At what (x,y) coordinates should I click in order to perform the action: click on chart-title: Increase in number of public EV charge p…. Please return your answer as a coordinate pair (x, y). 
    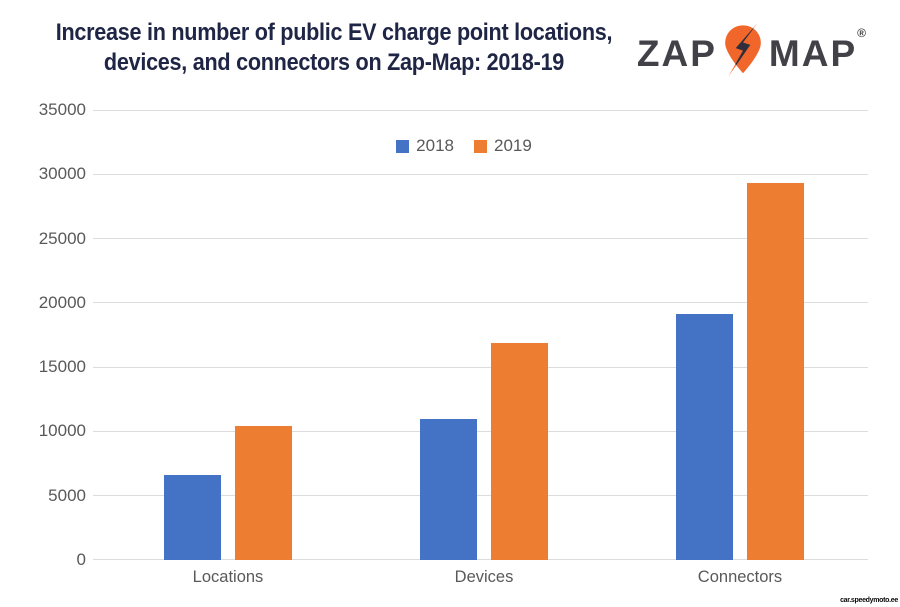
    Looking at the image, I should click on (333, 48).